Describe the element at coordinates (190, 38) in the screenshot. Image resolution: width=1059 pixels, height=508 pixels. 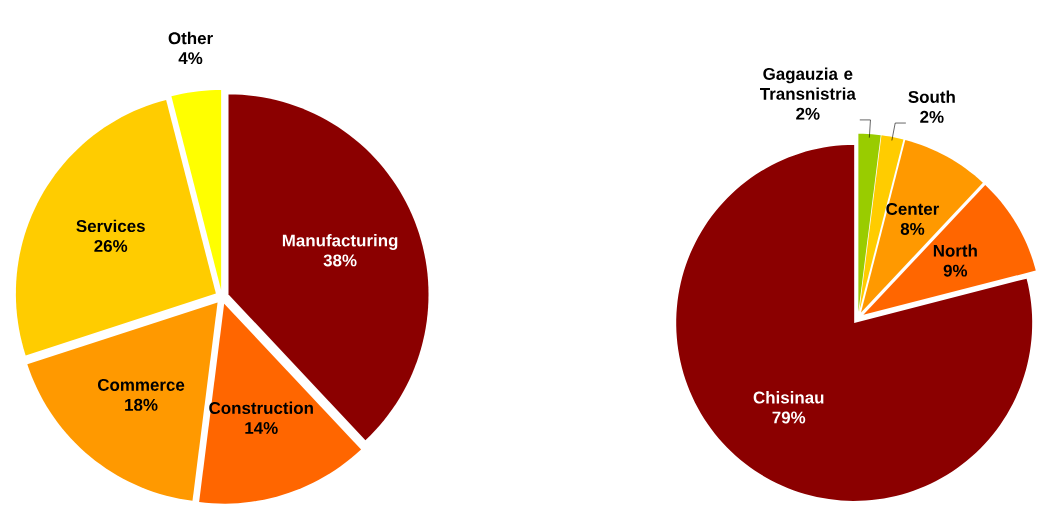
I see `slice-label: Other` at that location.